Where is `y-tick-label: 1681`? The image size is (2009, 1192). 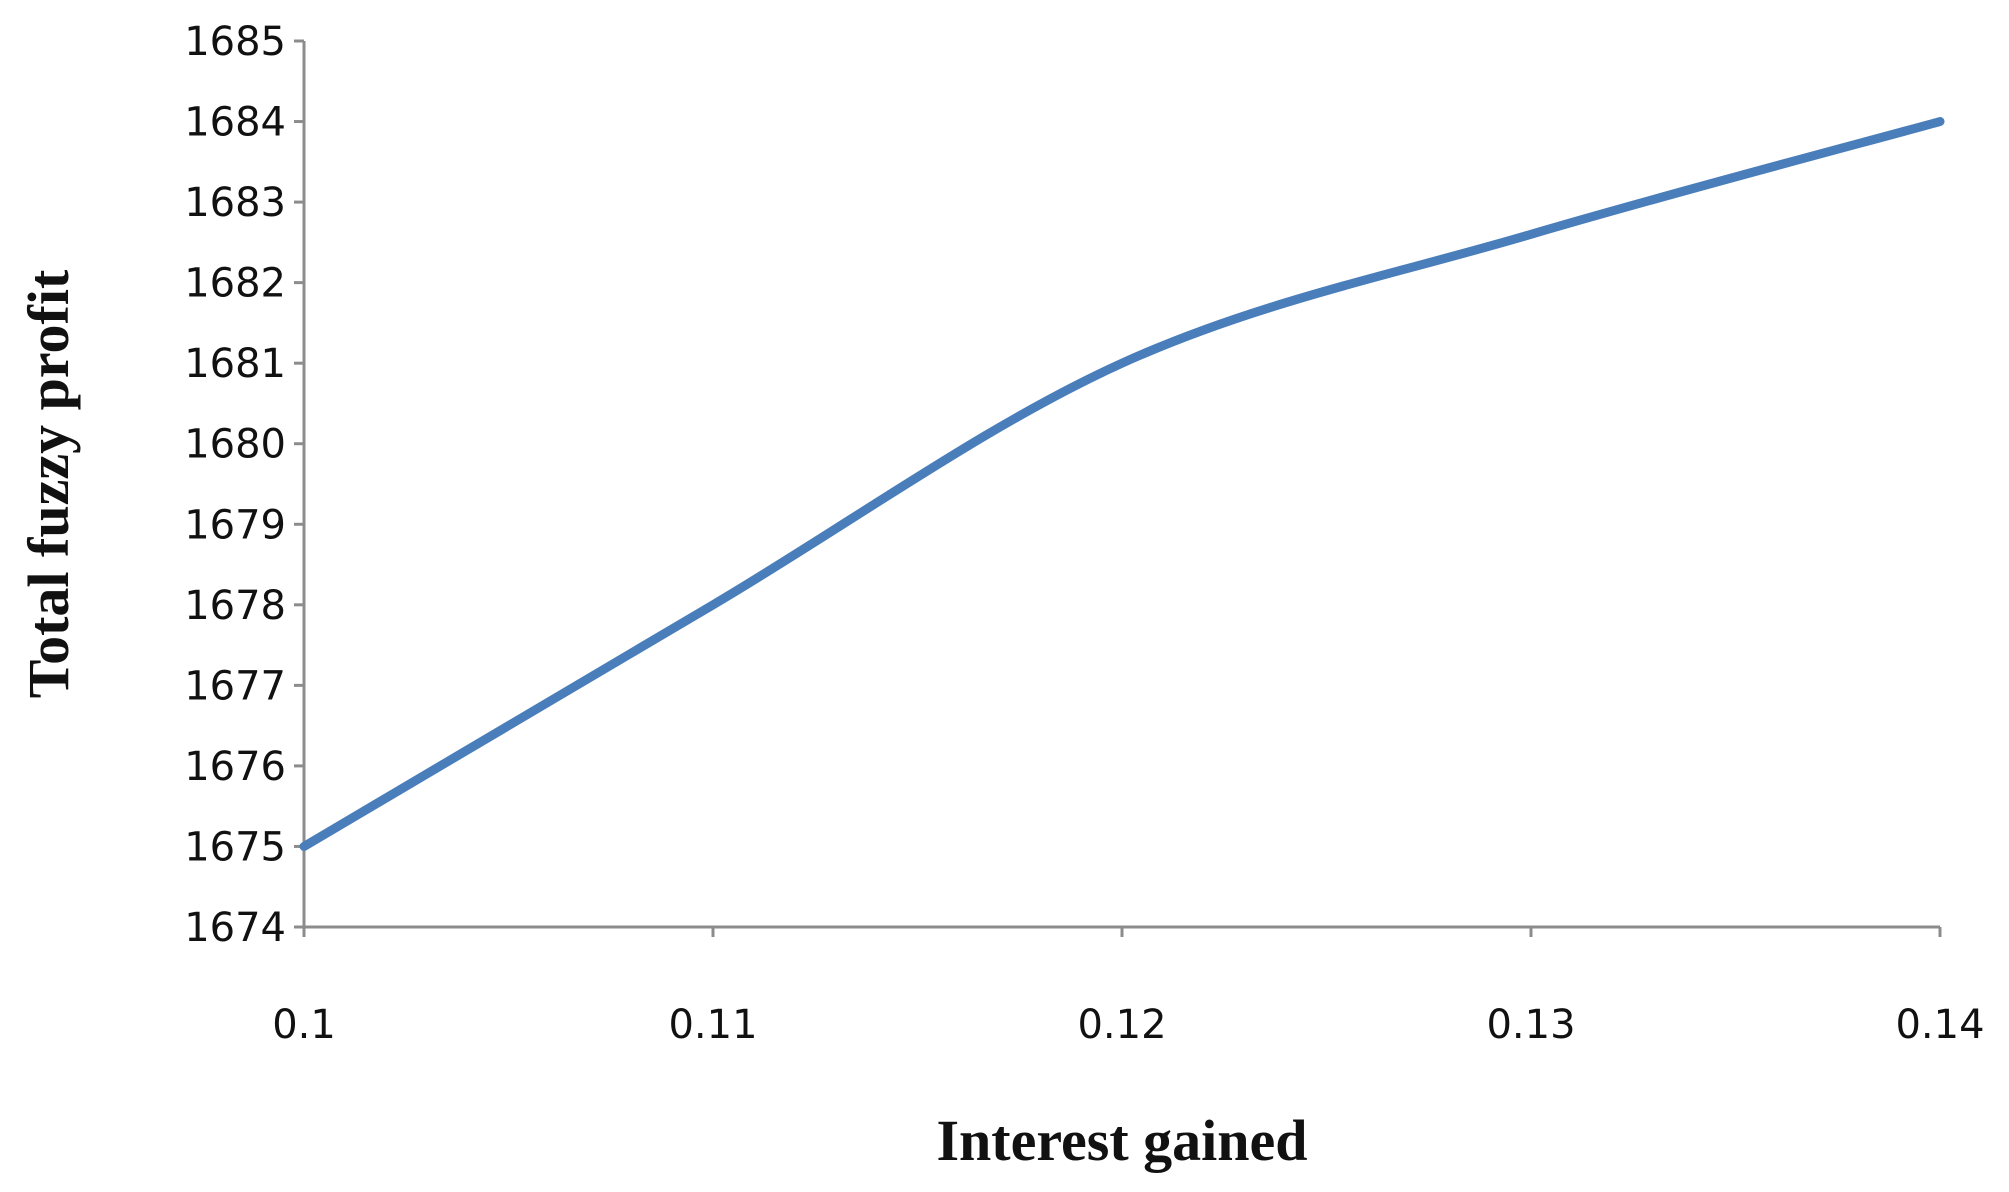
y-tick-label: 1681 is located at coordinates (235, 364).